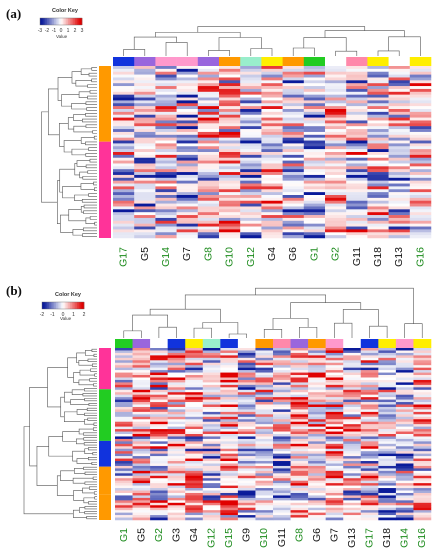  Describe the element at coordinates (317, 535) in the screenshot. I see `column-label: G6` at that location.